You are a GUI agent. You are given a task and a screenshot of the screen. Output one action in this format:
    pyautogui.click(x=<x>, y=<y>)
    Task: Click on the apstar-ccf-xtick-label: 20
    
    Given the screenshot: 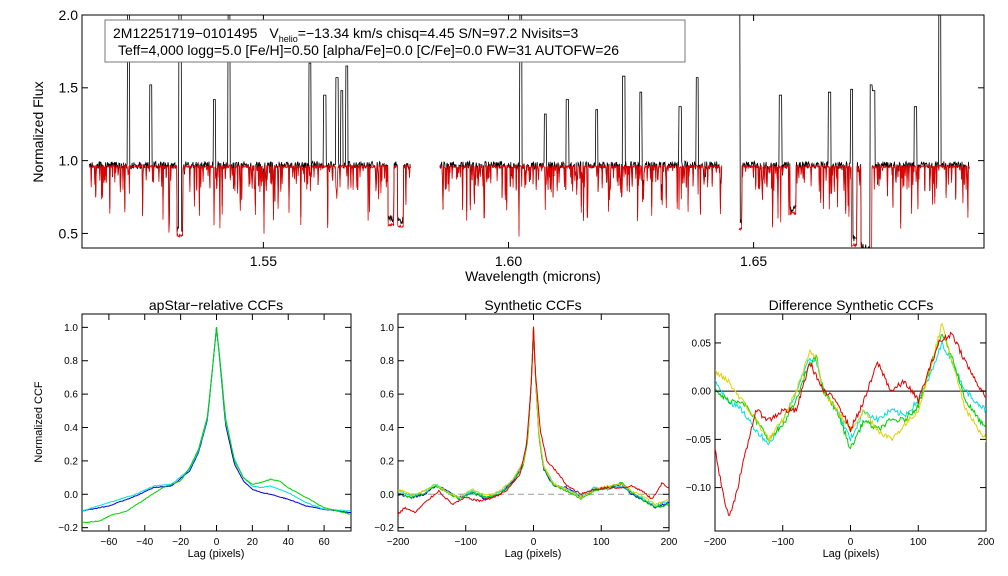 What is the action you would take?
    pyautogui.click(x=253, y=542)
    